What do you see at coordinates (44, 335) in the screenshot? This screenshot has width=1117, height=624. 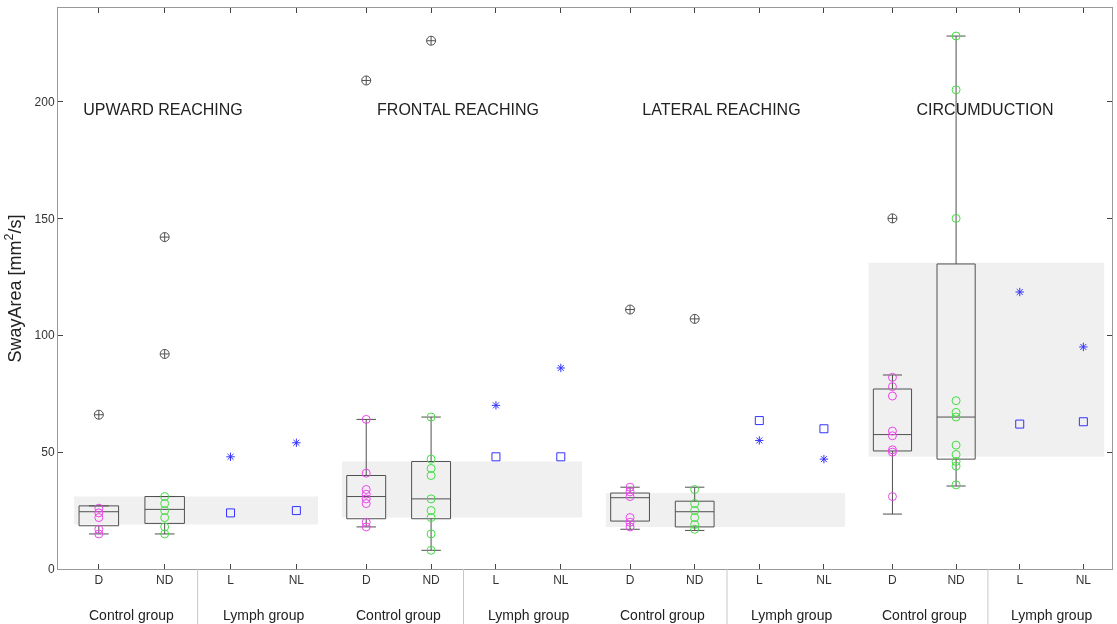 I see `y-tick-label: 100` at bounding box center [44, 335].